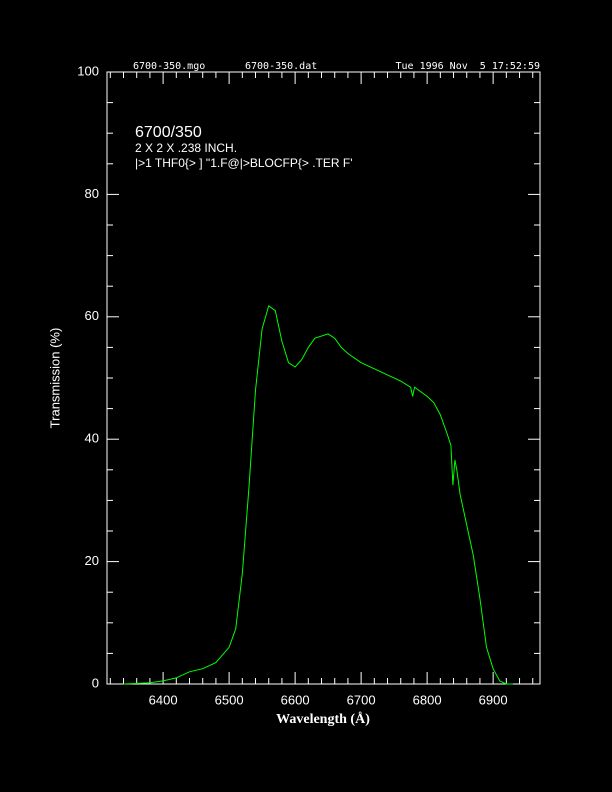  I want to click on y-tick-label: 100, so click(88, 70).